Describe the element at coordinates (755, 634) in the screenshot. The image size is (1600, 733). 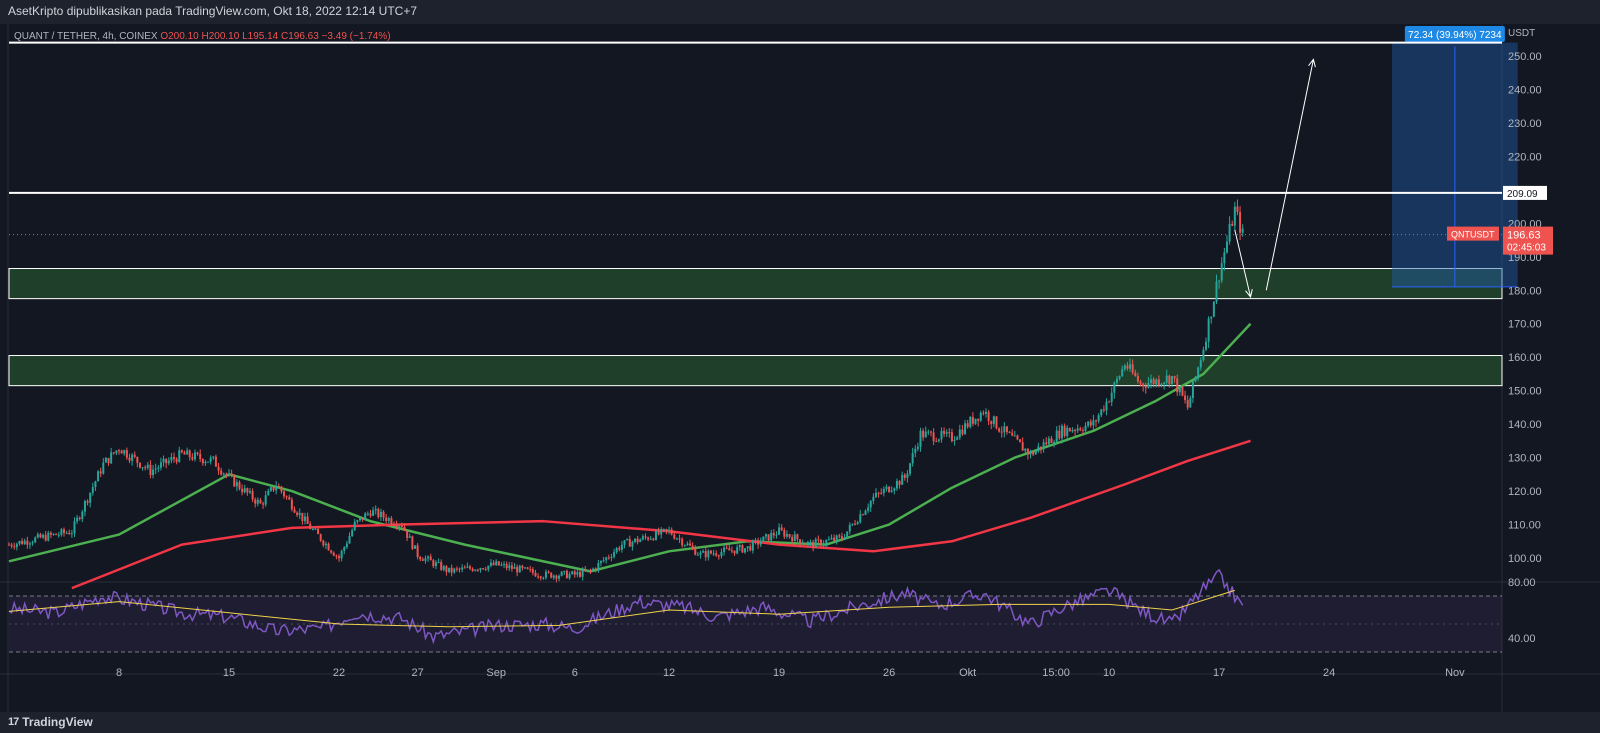
I see `rsi-pane` at that location.